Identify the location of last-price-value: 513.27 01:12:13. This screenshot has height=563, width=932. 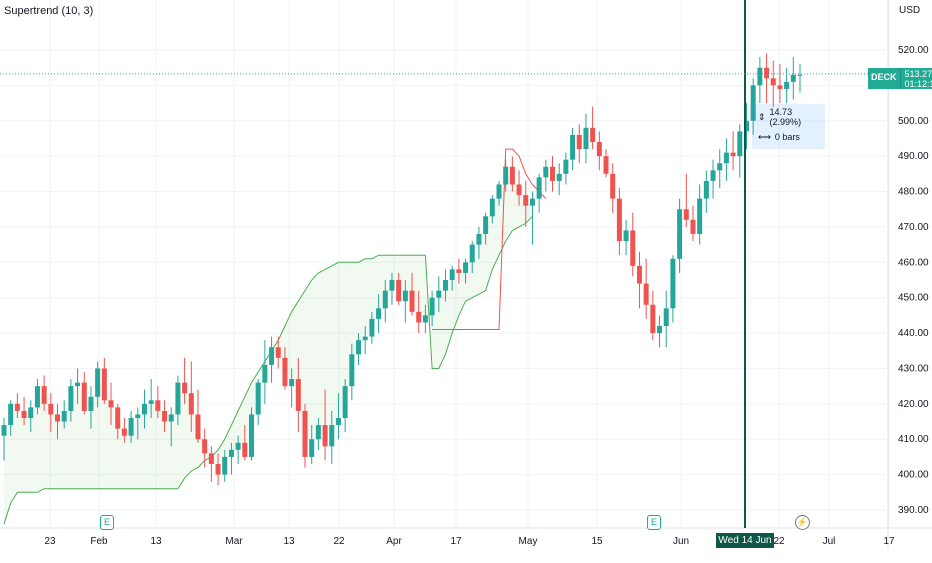
(915, 78).